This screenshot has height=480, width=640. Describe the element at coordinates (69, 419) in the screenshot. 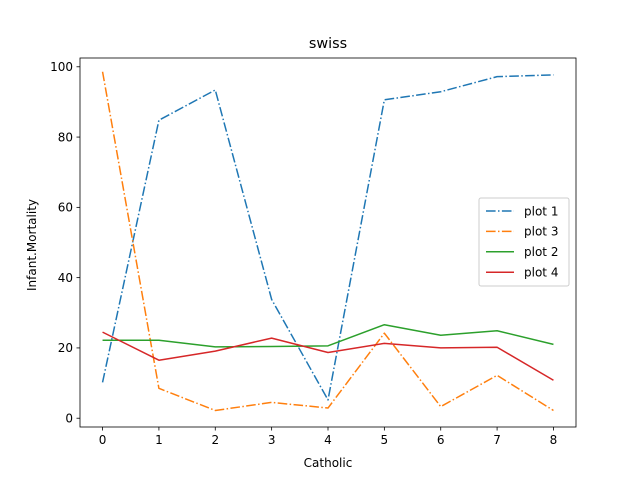

I see `y-tick-label: 0` at that location.